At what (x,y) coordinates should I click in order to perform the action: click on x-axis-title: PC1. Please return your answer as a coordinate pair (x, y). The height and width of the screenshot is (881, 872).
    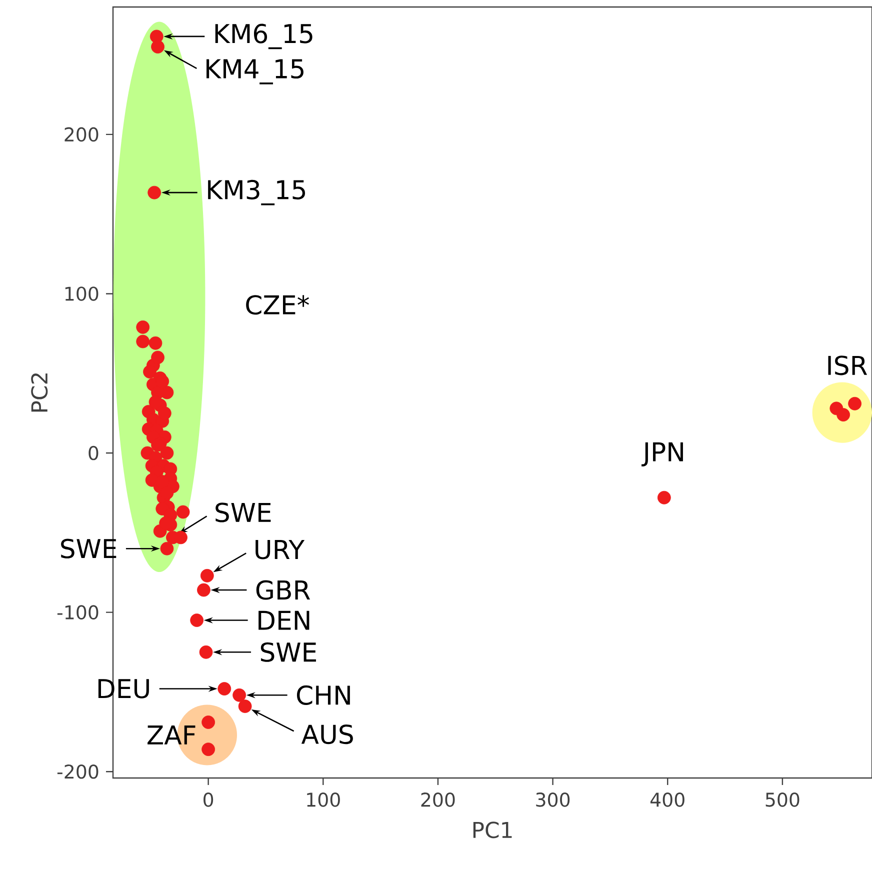
    Looking at the image, I should click on (492, 830).